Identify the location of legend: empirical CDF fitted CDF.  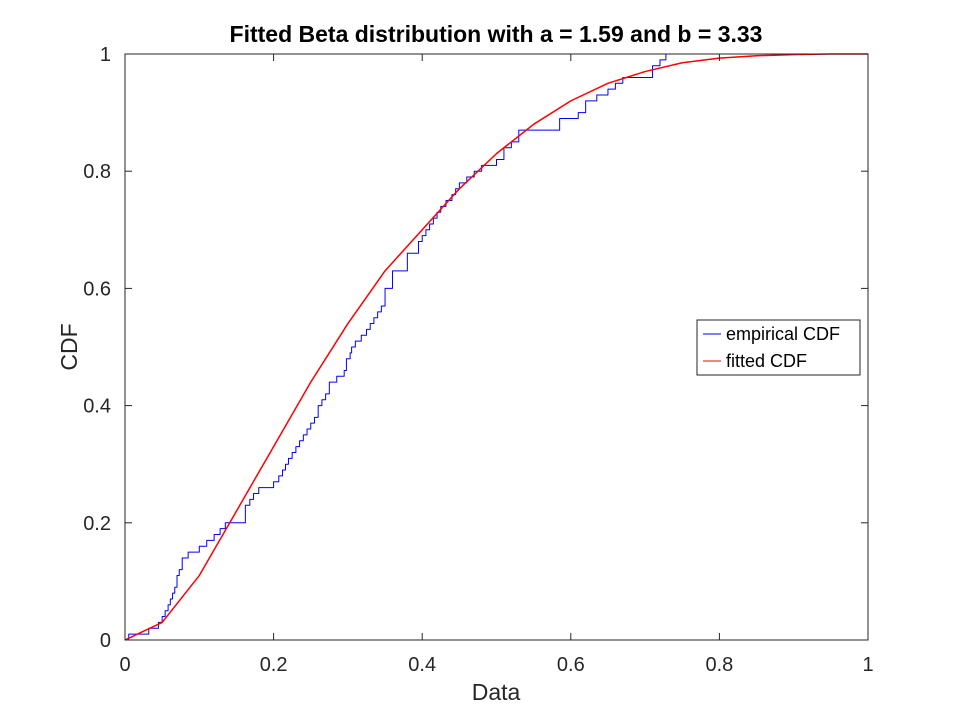
(778, 347).